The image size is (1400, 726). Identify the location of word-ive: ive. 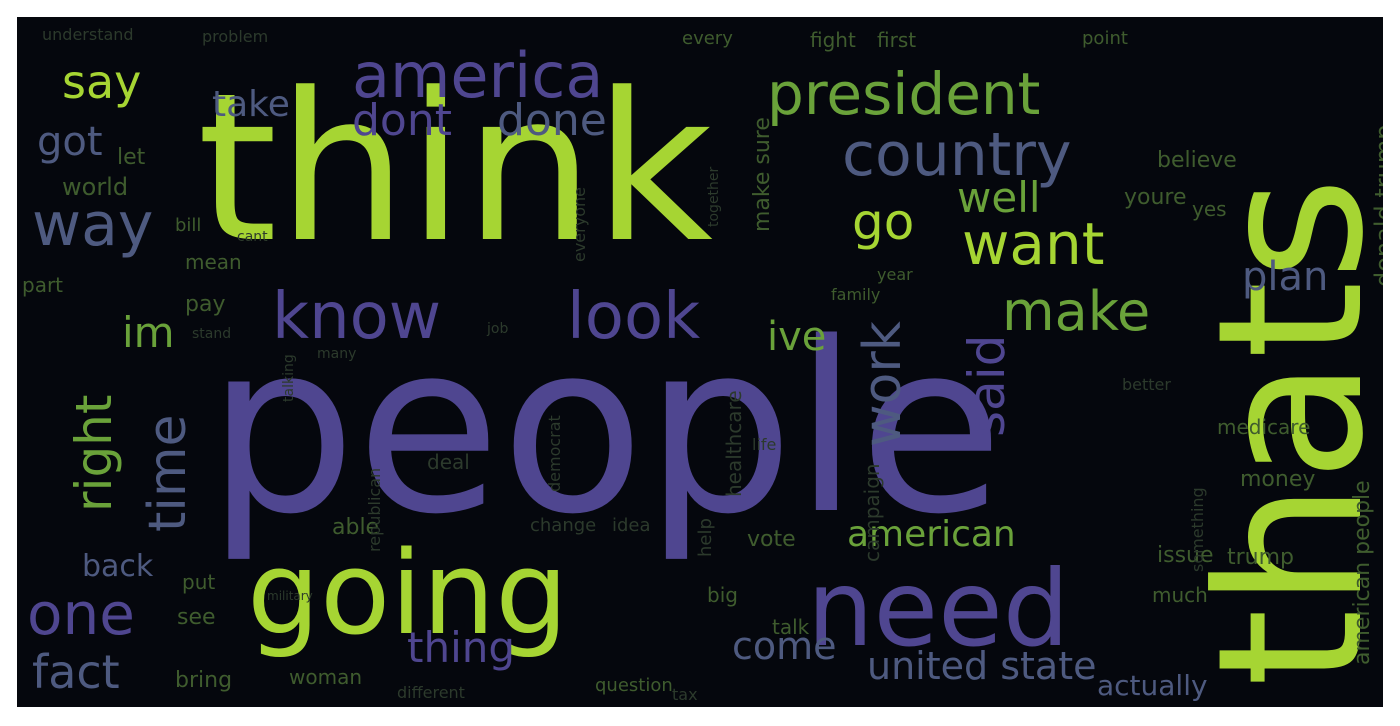
(797, 337).